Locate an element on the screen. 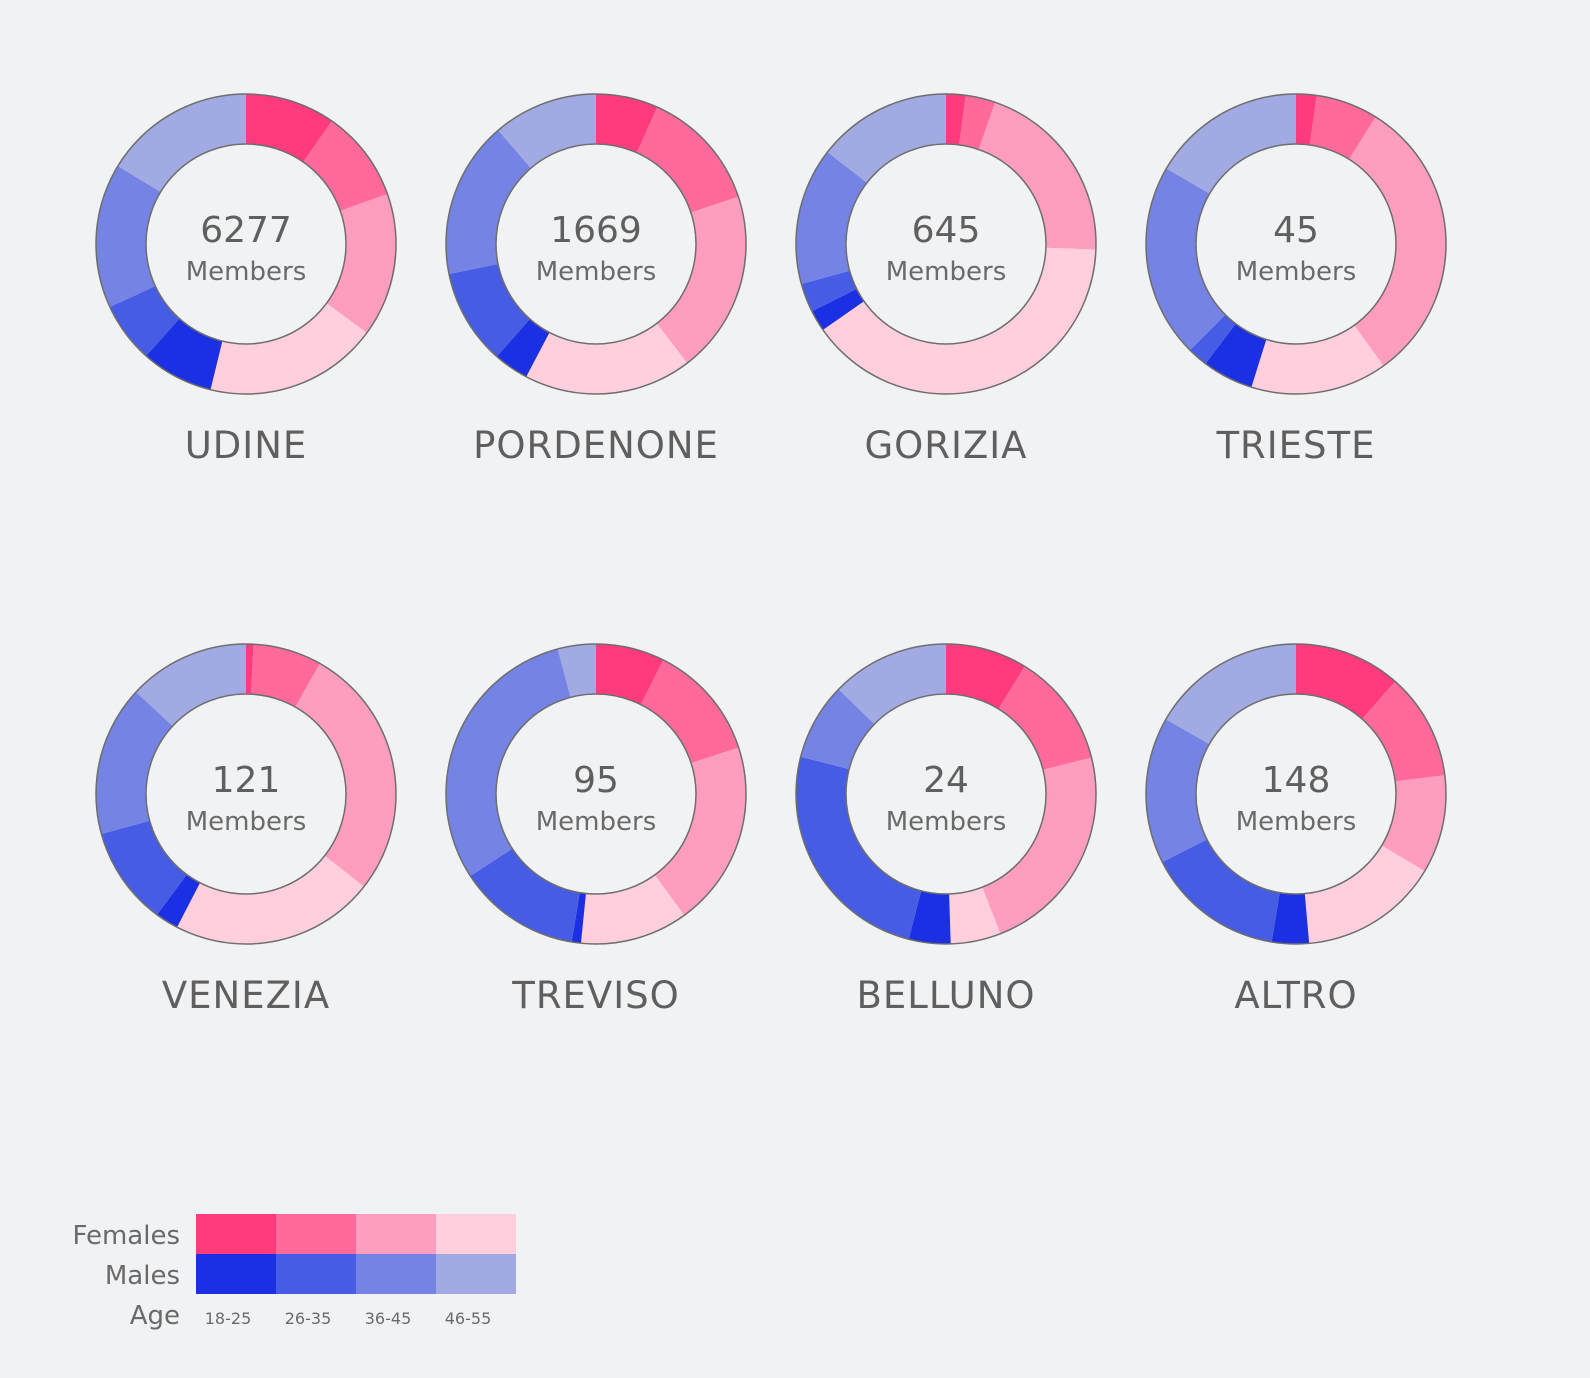 This screenshot has height=1378, width=1590. donut-pordenone: 1669 Members PORDENONE is located at coordinates (596, 280).